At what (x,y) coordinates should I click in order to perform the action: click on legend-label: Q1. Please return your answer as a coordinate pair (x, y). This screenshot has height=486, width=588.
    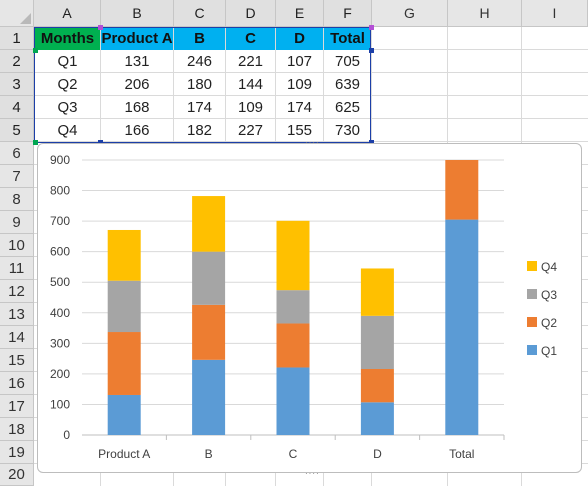
    Looking at the image, I should click on (549, 351).